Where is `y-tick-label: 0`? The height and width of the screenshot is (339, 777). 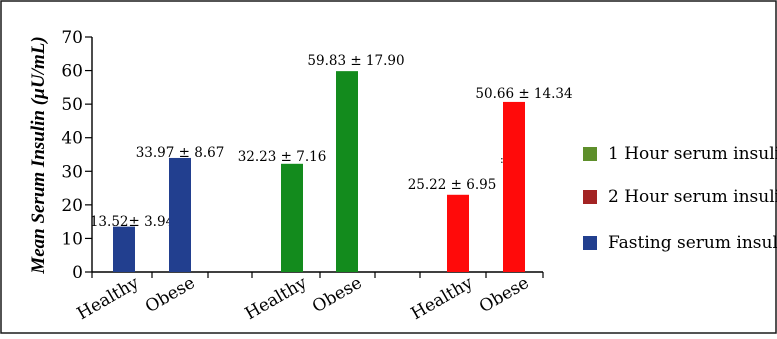 y-tick-label: 0 is located at coordinates (77, 273).